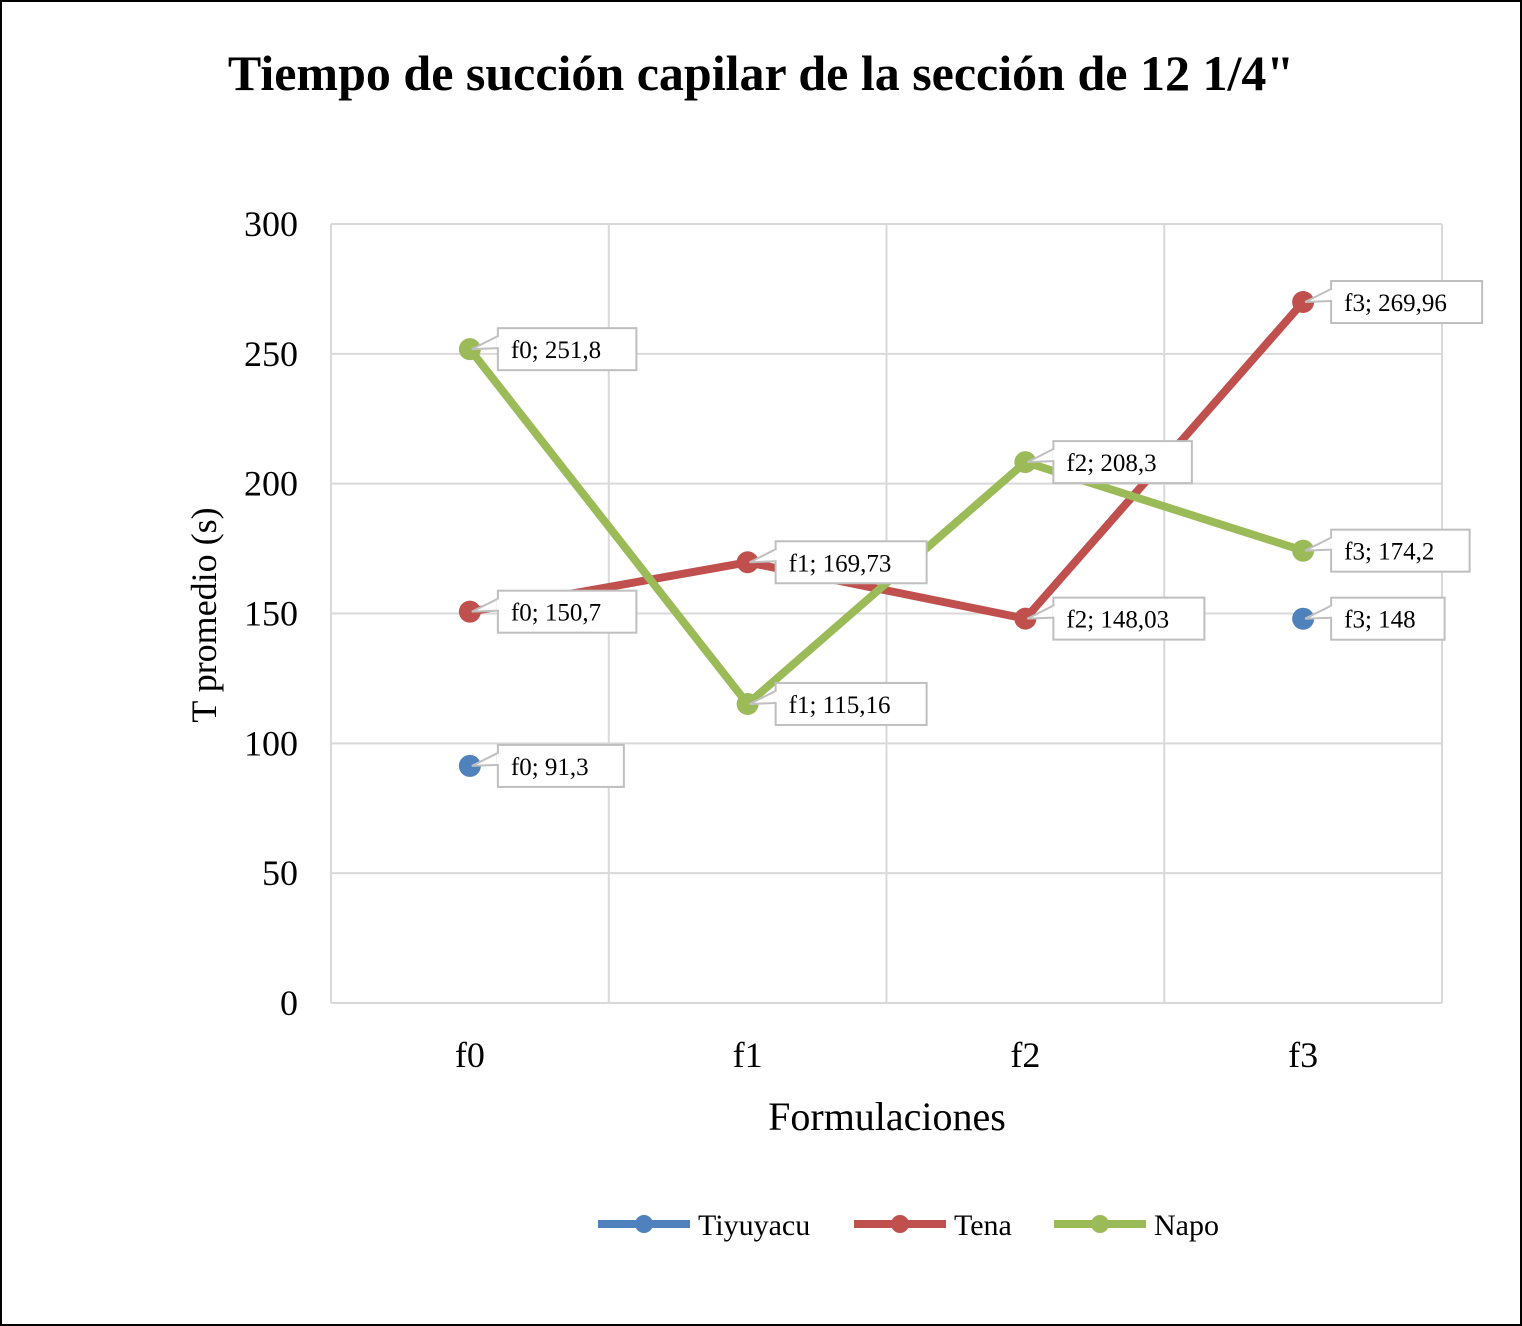  I want to click on data-label-text: f3; 174,2, so click(1389, 552).